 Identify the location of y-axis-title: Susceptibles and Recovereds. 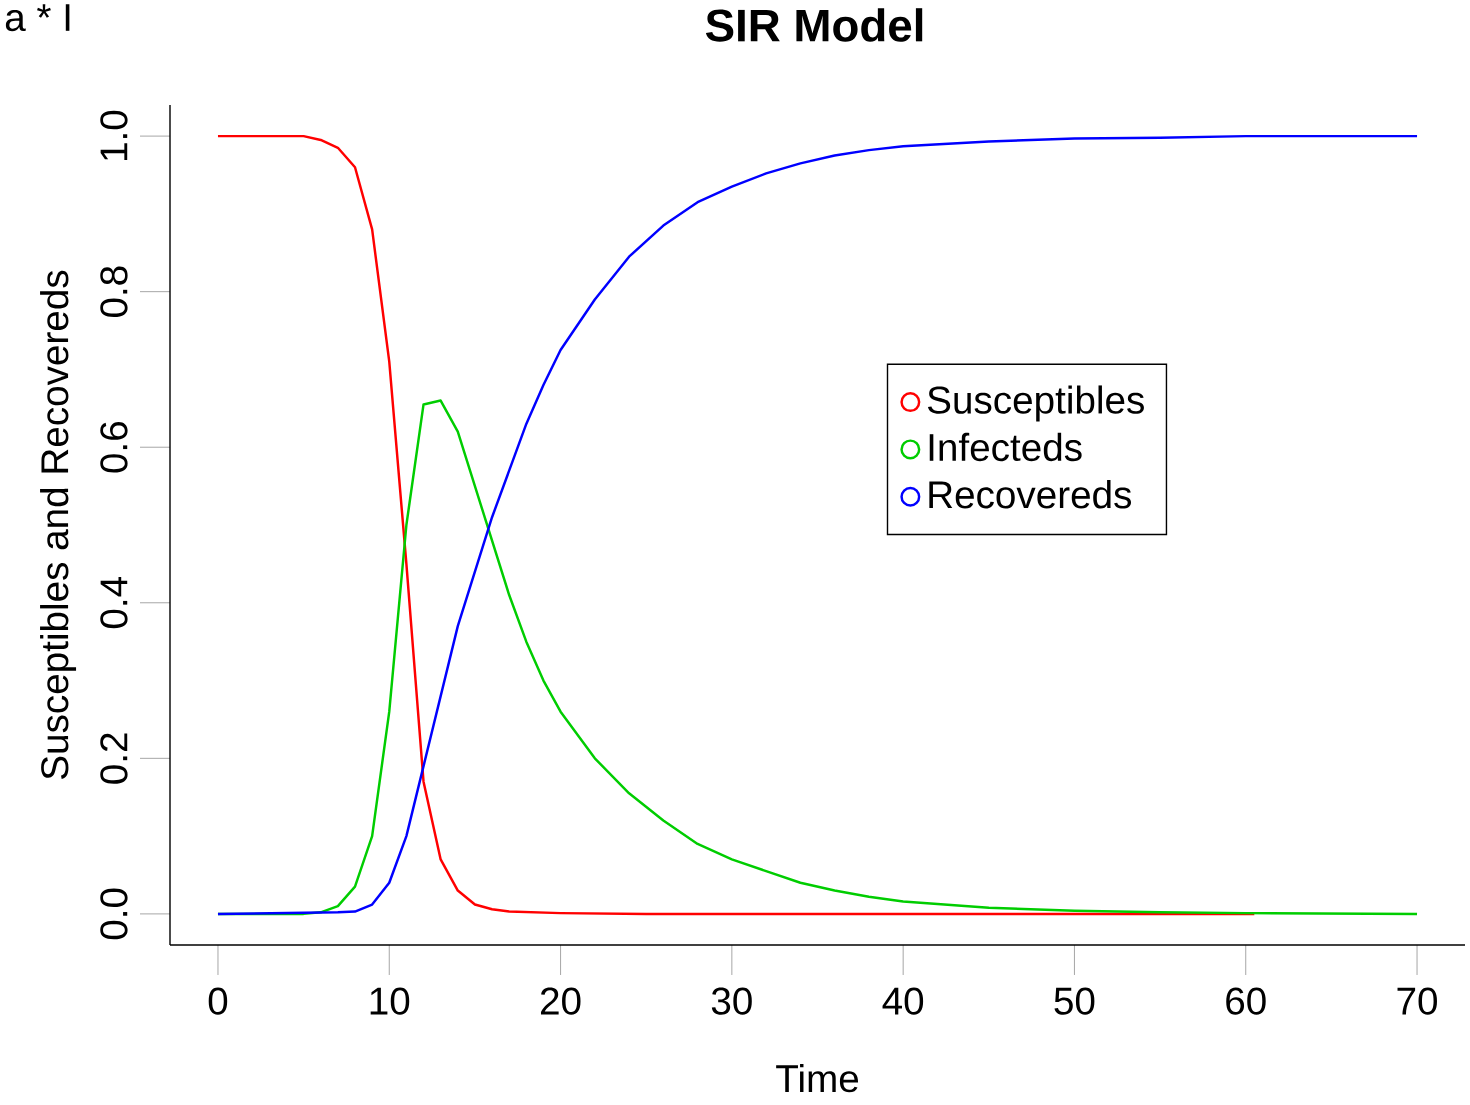
(58, 524).